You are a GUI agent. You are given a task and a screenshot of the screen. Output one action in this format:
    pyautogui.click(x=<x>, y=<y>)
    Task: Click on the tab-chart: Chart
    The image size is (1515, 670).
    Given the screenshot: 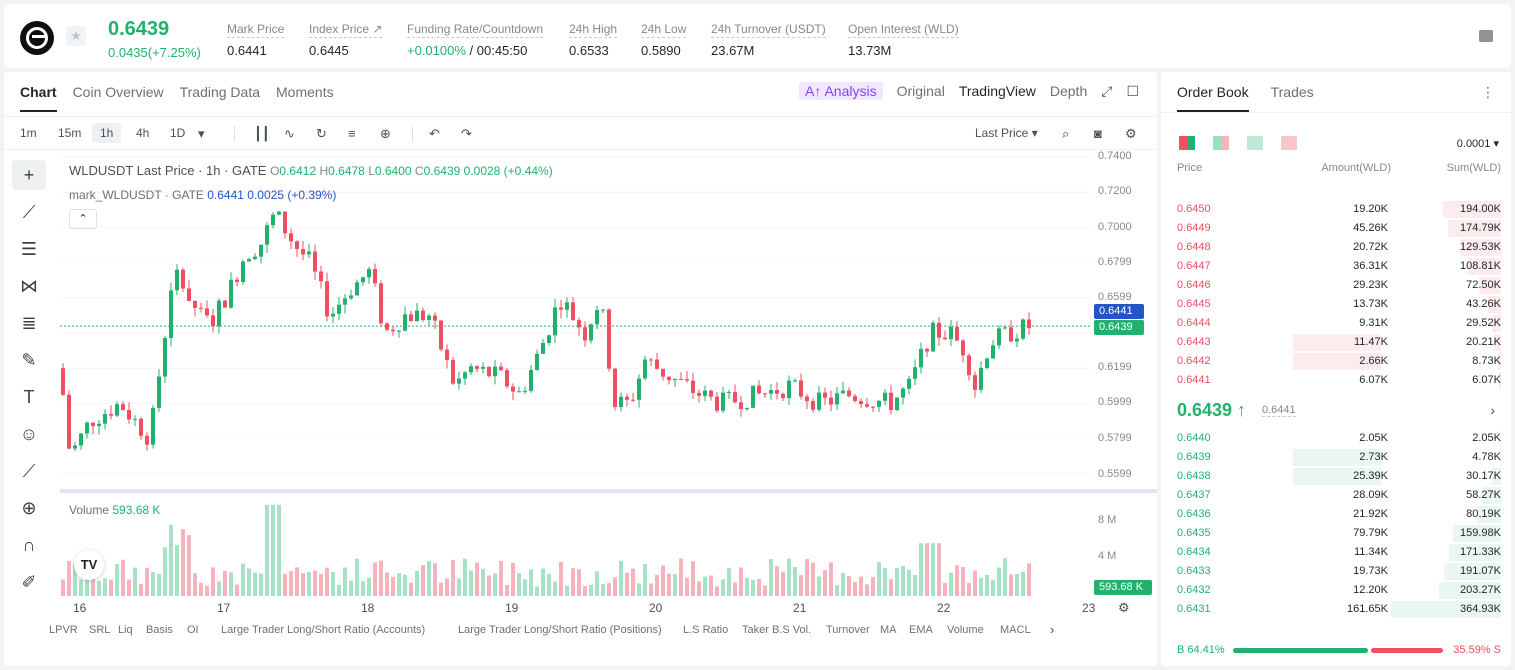 What is the action you would take?
    pyautogui.click(x=38, y=98)
    